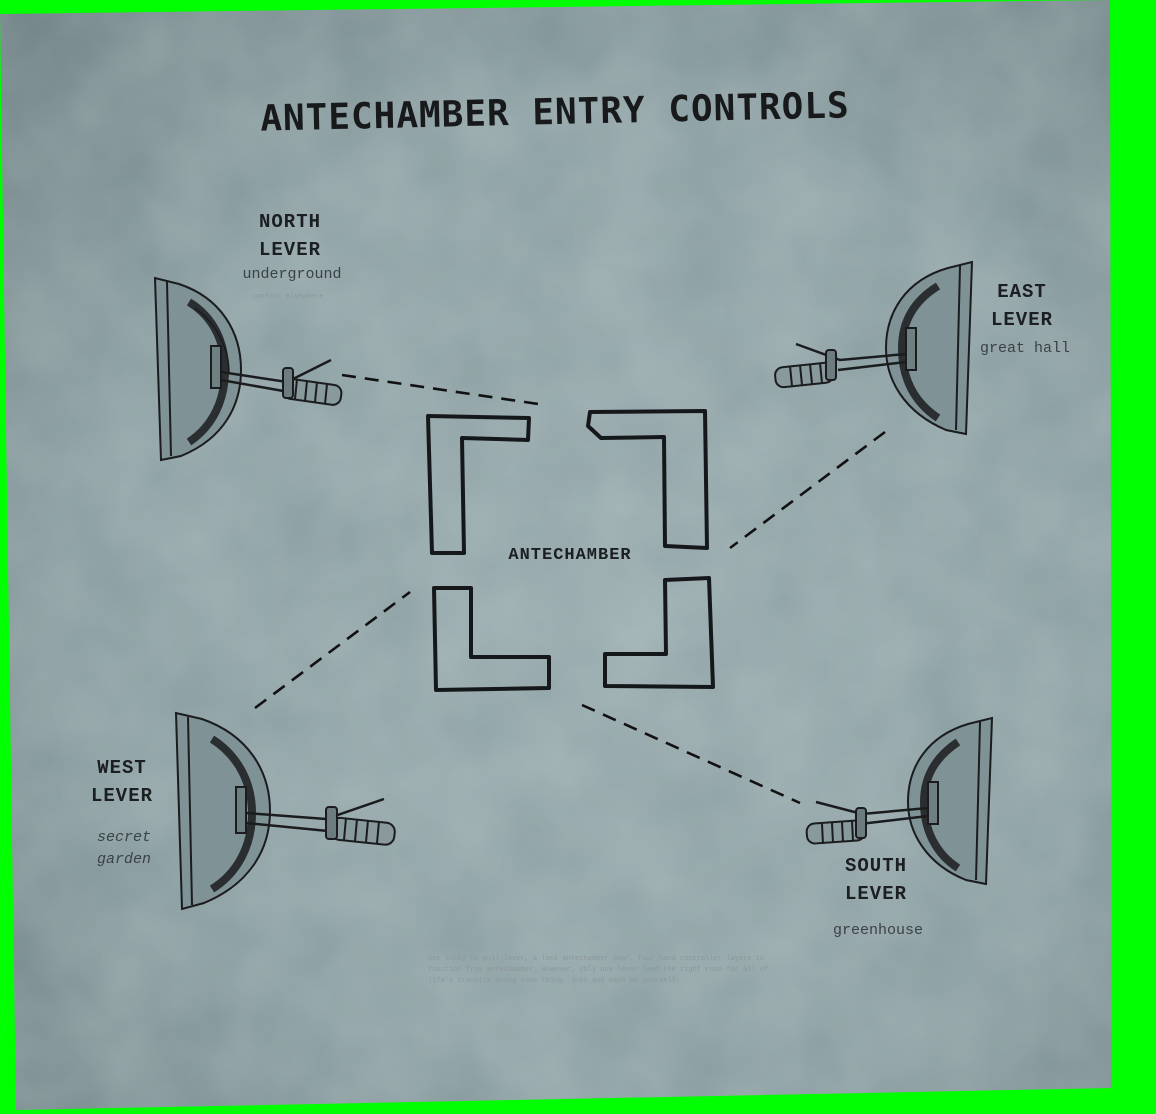 This screenshot has height=1114, width=1156. Describe the element at coordinates (1021, 320) in the screenshot. I see `east-lever-line2: LEVER` at that location.